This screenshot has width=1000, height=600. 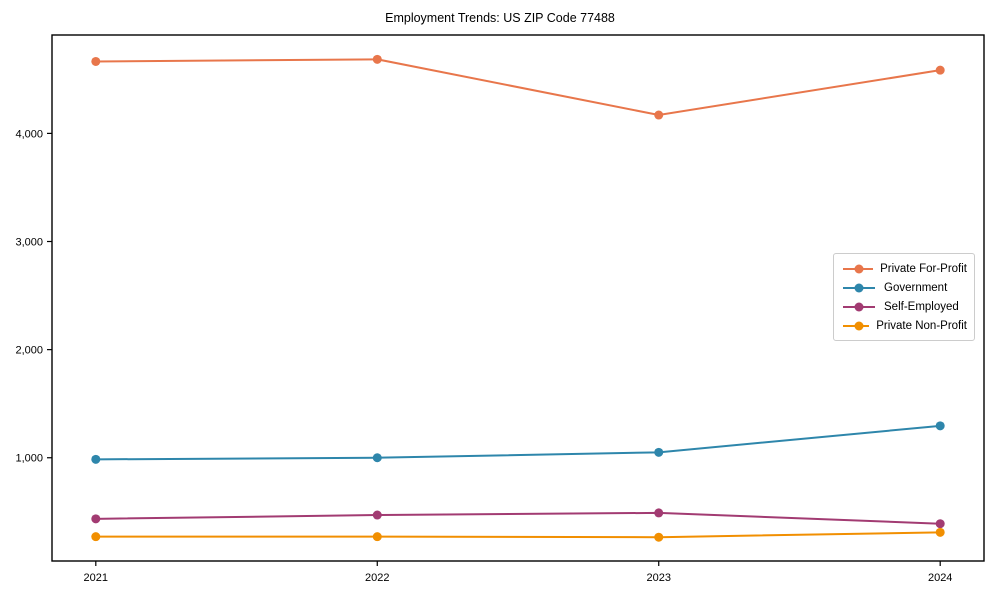 What do you see at coordinates (940, 578) in the screenshot?
I see `x-tick-label: 2024` at bounding box center [940, 578].